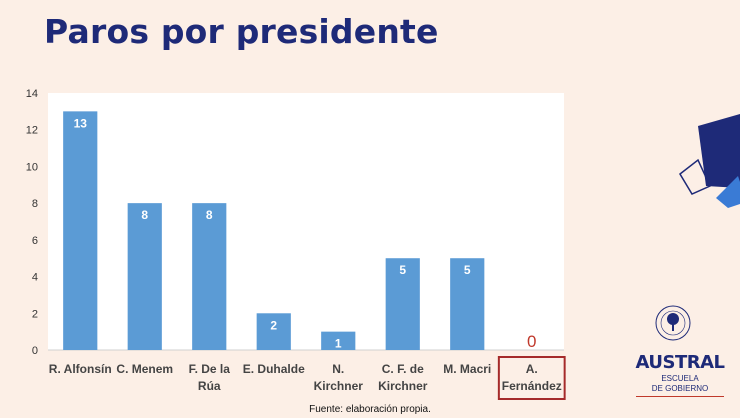 This screenshot has width=740, height=418. I want to click on x-category-label-line: M. Macri, so click(467, 369).